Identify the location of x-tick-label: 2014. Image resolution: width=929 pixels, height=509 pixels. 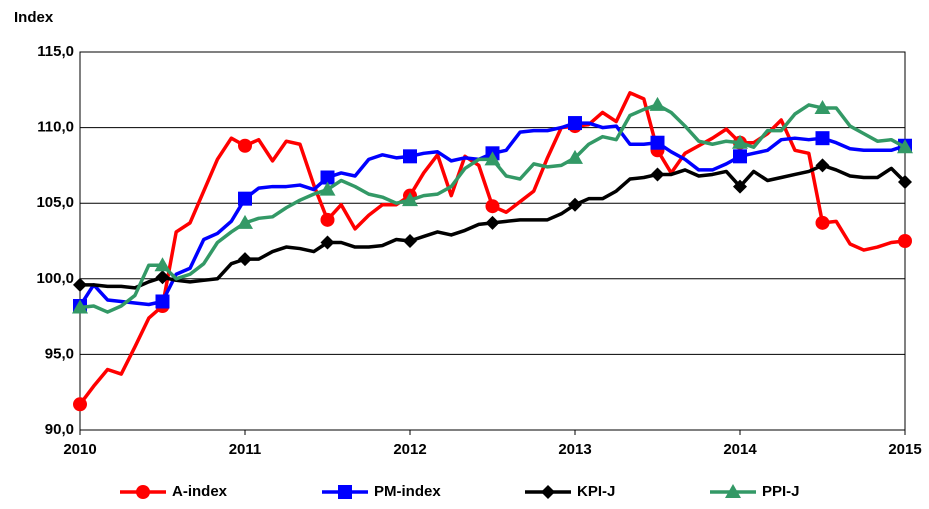
(740, 449).